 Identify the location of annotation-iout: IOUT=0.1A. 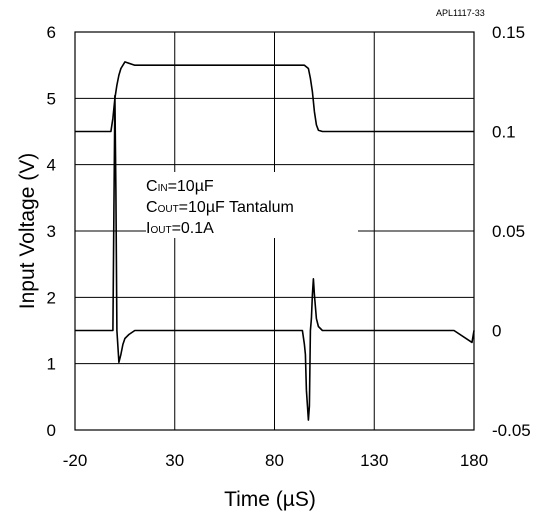
(180, 228).